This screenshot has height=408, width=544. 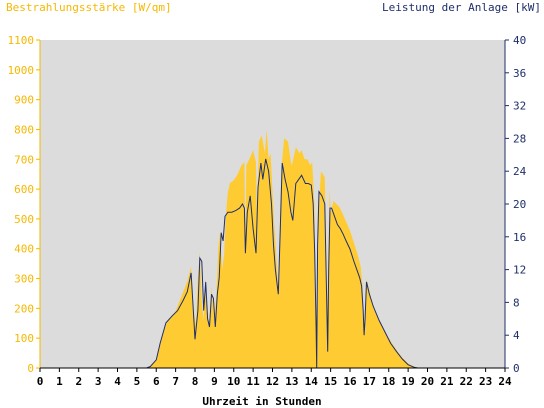 I want to click on right-ticks: 0 4 8 12 16 20 24 28 32 36 40, so click(x=516, y=204).